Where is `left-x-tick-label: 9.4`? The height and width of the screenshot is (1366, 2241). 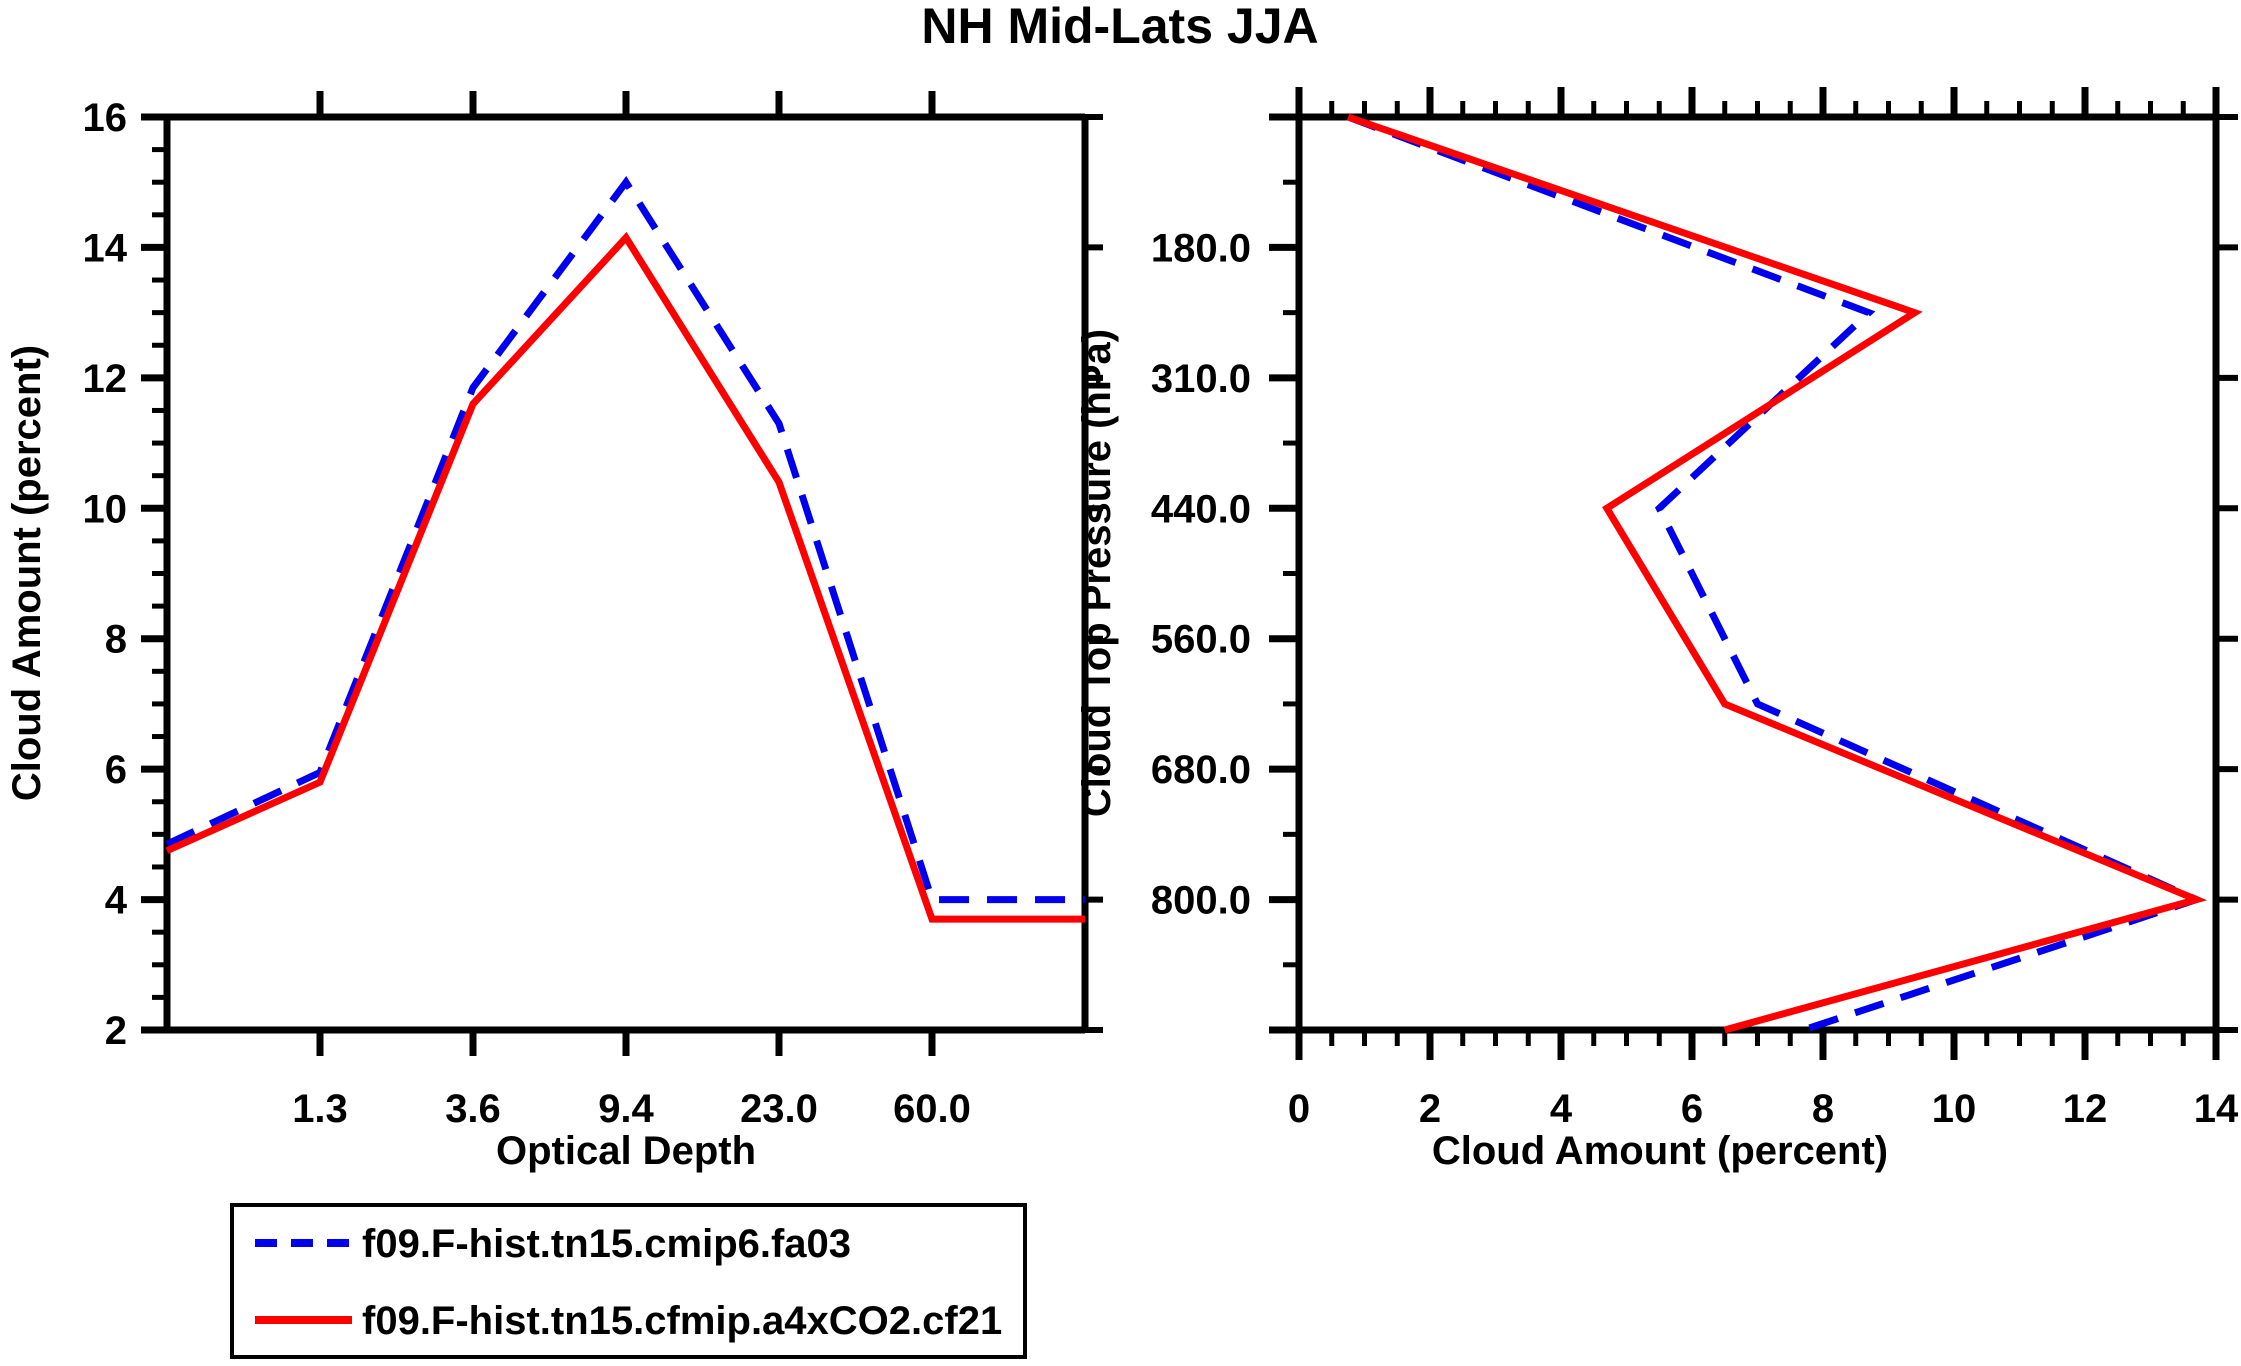
left-x-tick-label: 9.4 is located at coordinates (626, 1109).